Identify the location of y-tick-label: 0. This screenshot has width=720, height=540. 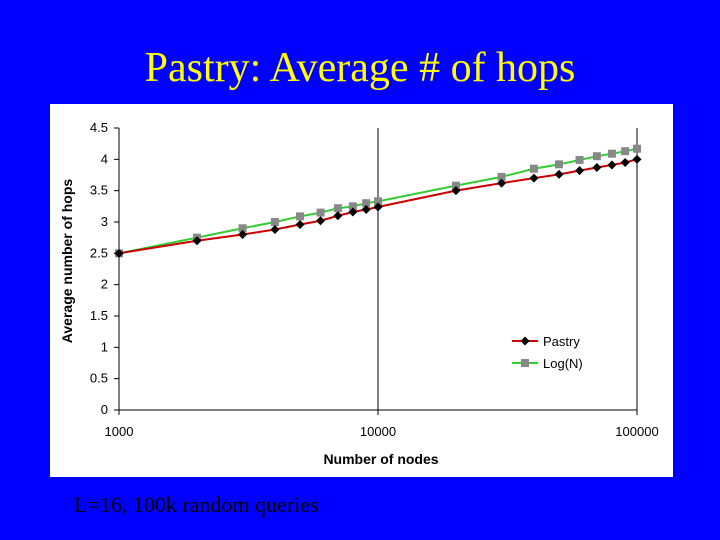
(104, 409).